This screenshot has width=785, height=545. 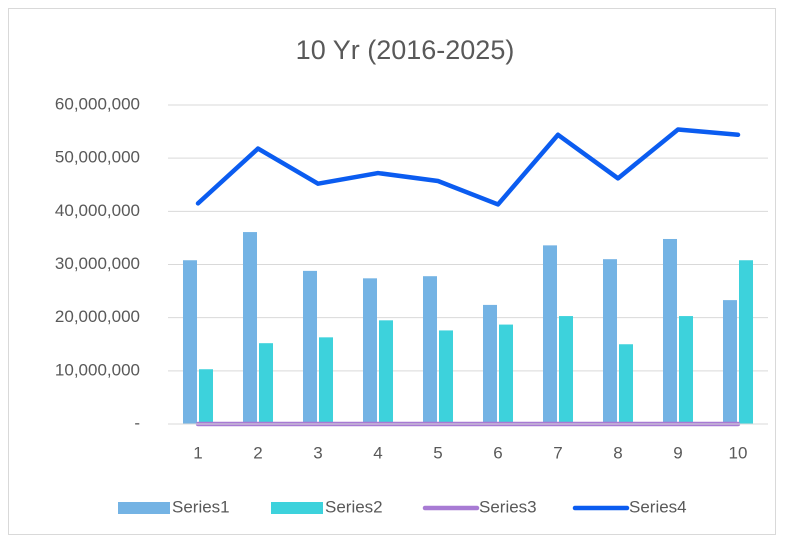 What do you see at coordinates (257, 452) in the screenshot?
I see `x-tick-label: 2` at bounding box center [257, 452].